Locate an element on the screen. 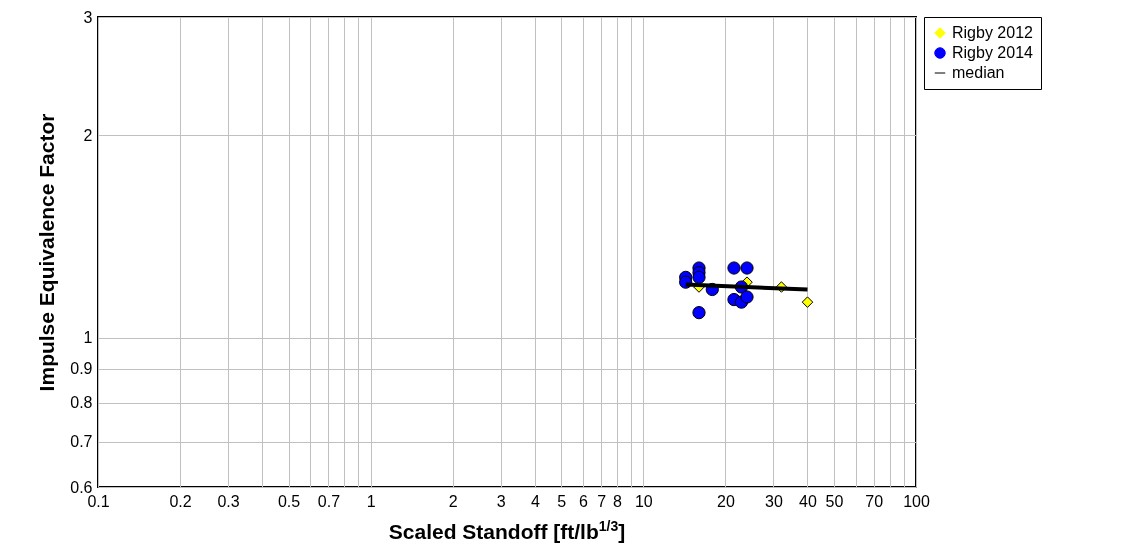  x-tick-label: 50 is located at coordinates (834, 501).